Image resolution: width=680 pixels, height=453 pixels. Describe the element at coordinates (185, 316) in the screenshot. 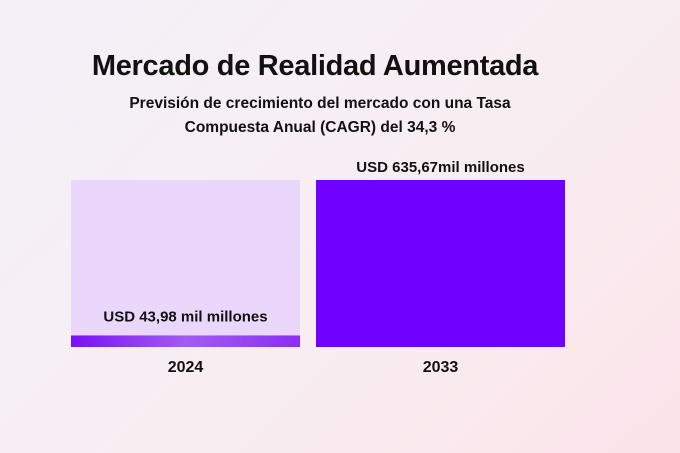

I see `data-label-2024: USD 43,98 mil millones` at that location.